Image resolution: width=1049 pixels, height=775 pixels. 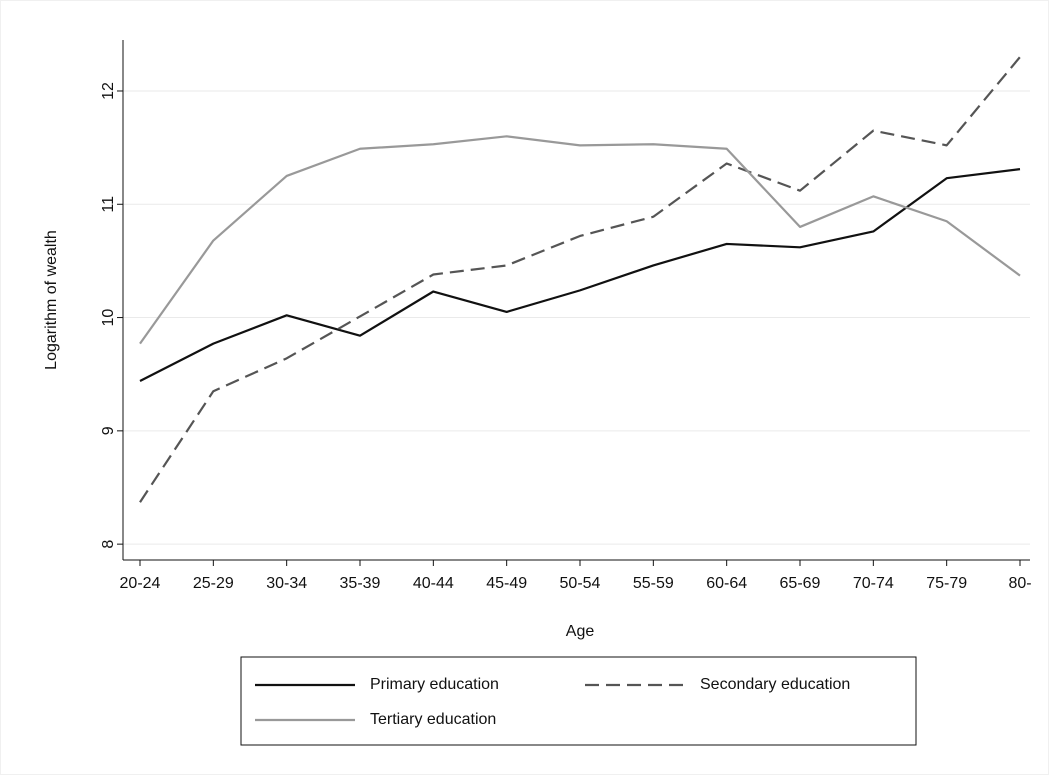 What do you see at coordinates (108, 91) in the screenshot?
I see `y-tick-label: 12` at bounding box center [108, 91].